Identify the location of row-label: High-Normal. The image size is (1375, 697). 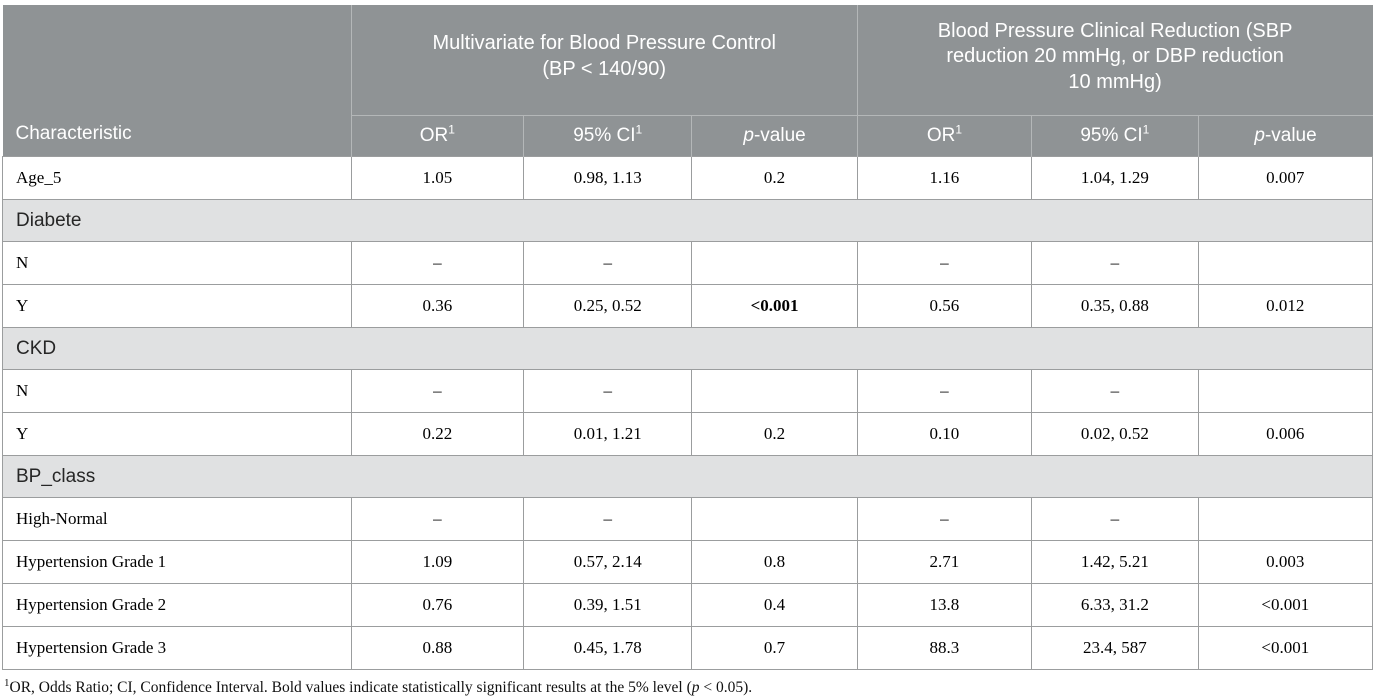
(177, 519).